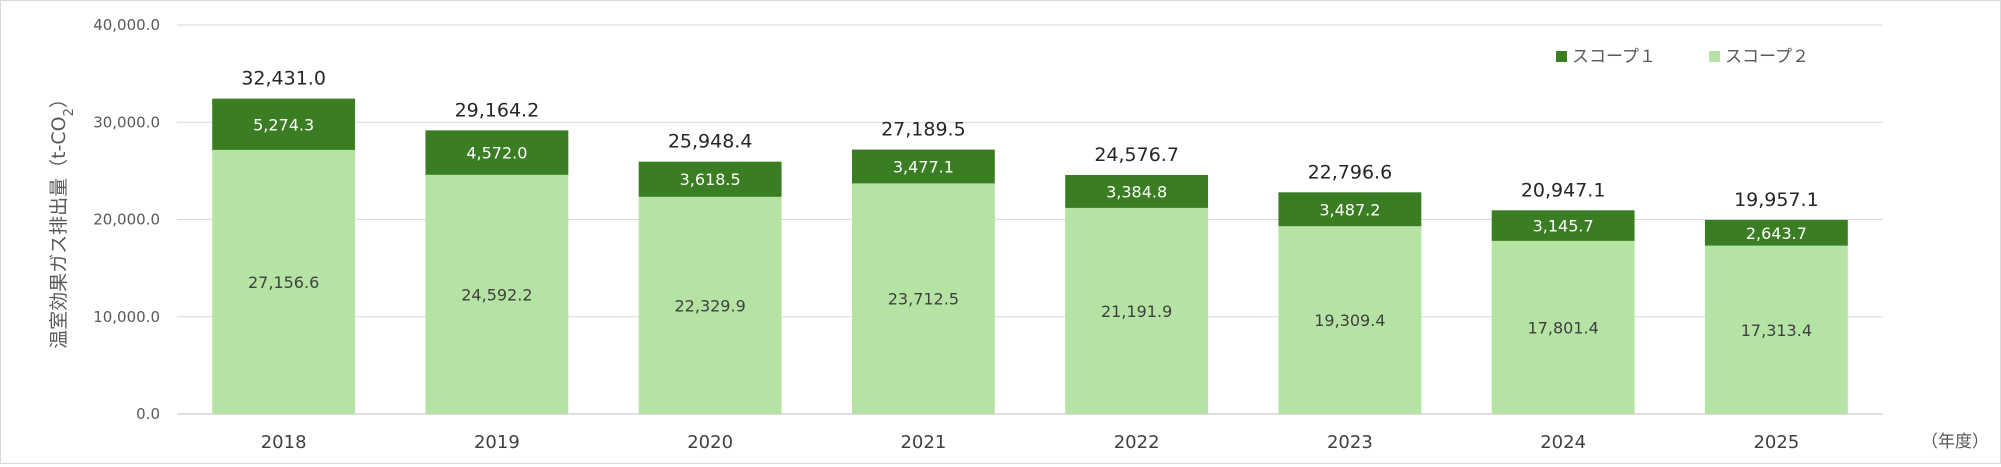  I want to click on data-label-scope1: 3,145.7, so click(1563, 226).